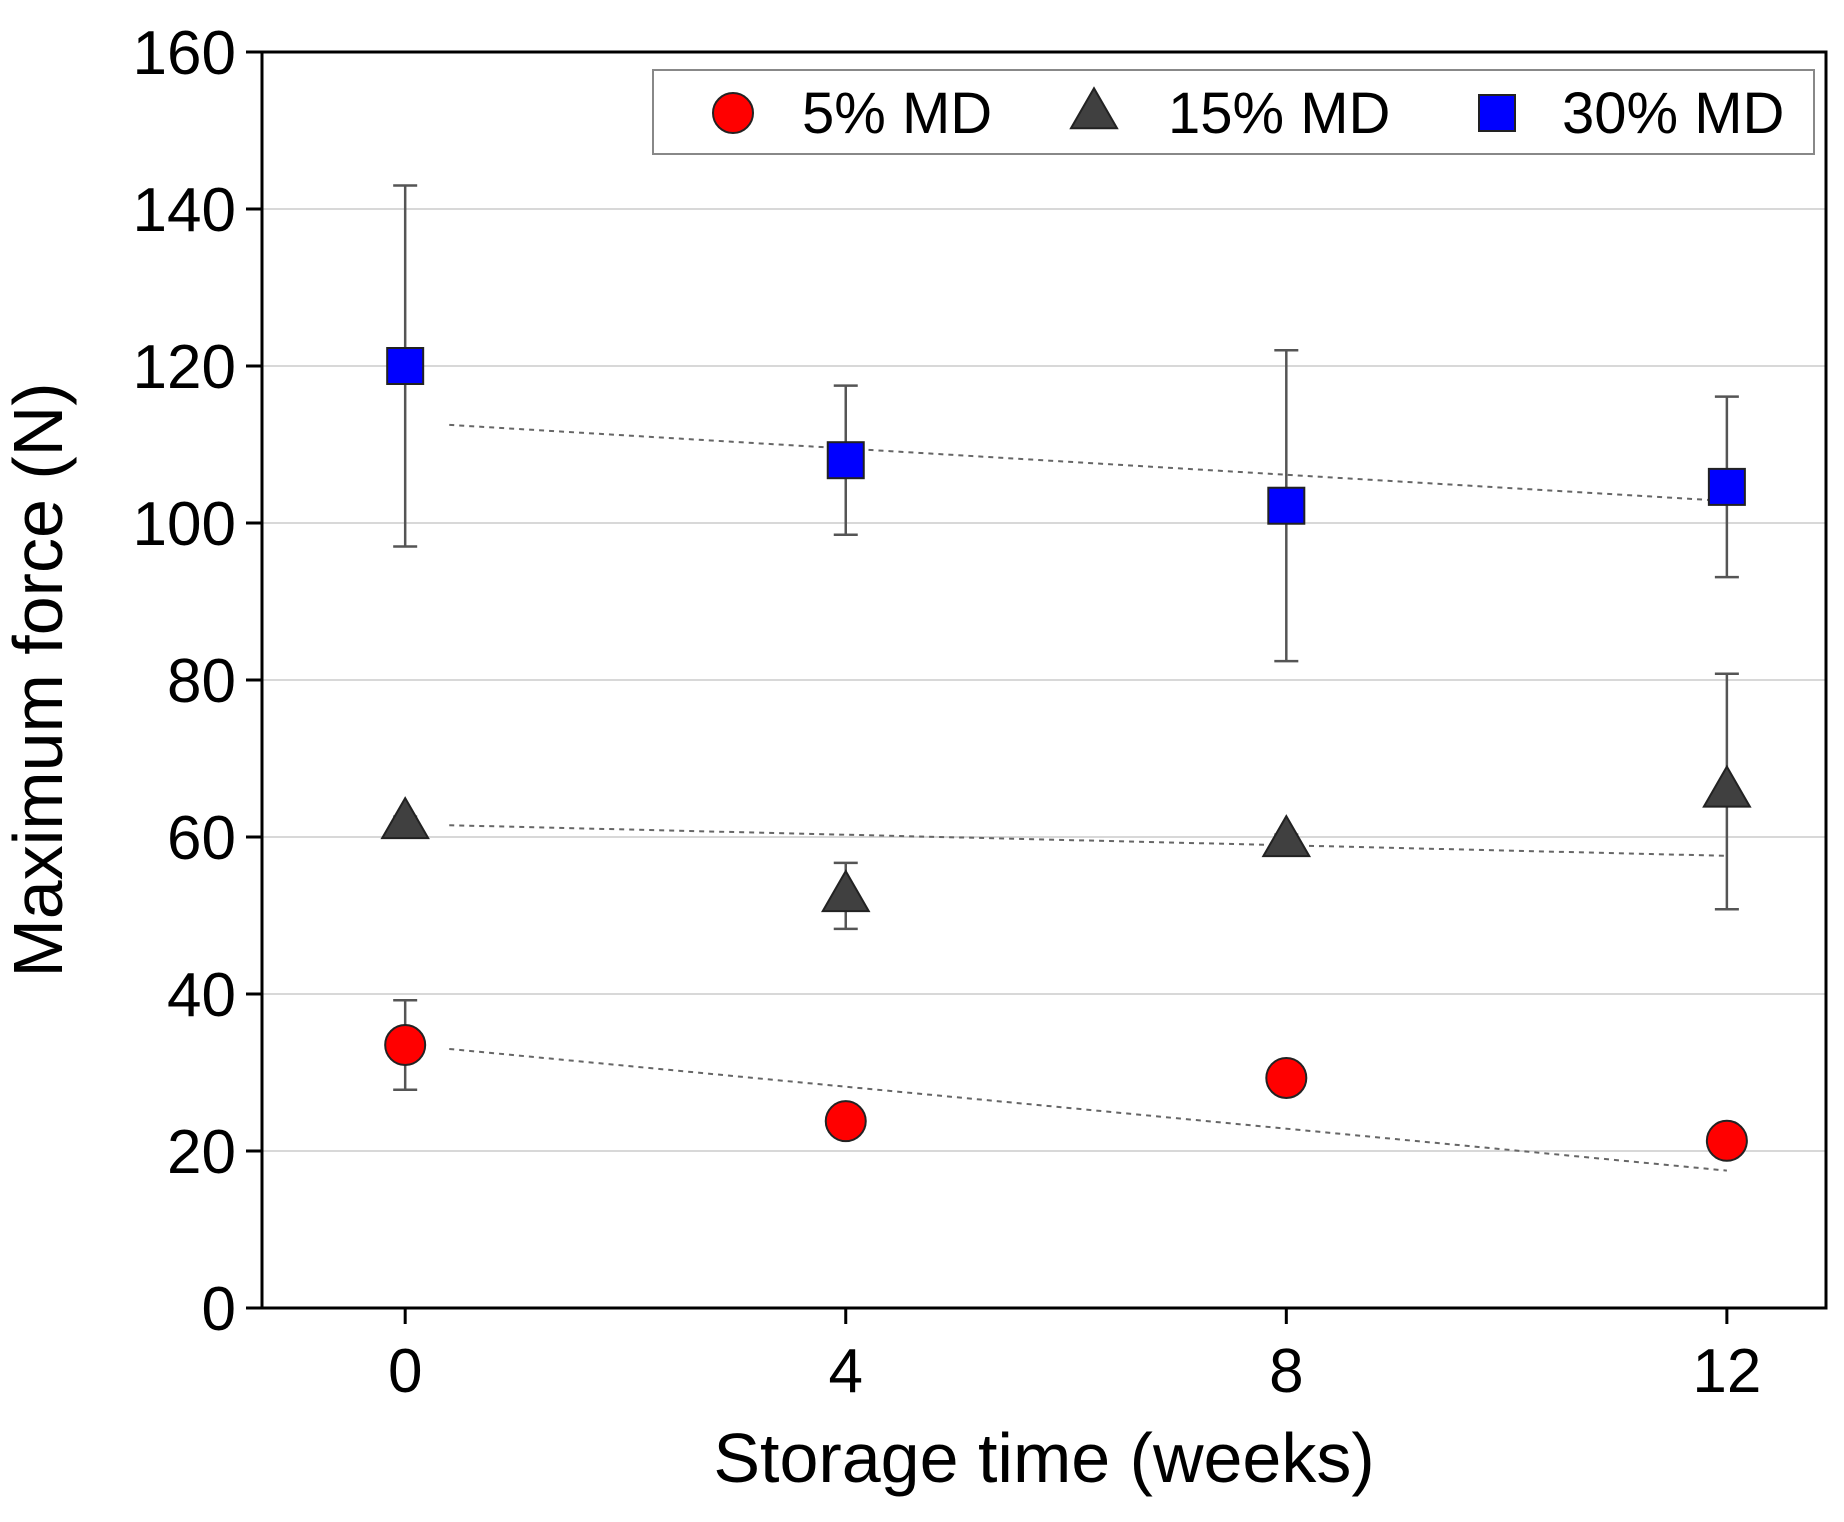 Image resolution: width=1844 pixels, height=1522 pixels. What do you see at coordinates (1094, 108) in the screenshot?
I see `legend-marker-15pct-md` at bounding box center [1094, 108].